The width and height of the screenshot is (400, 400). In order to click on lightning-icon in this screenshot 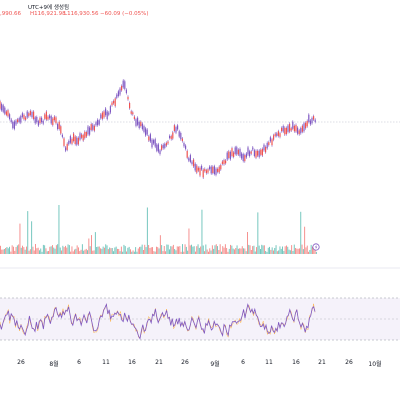, I will do `click(316, 247)`.